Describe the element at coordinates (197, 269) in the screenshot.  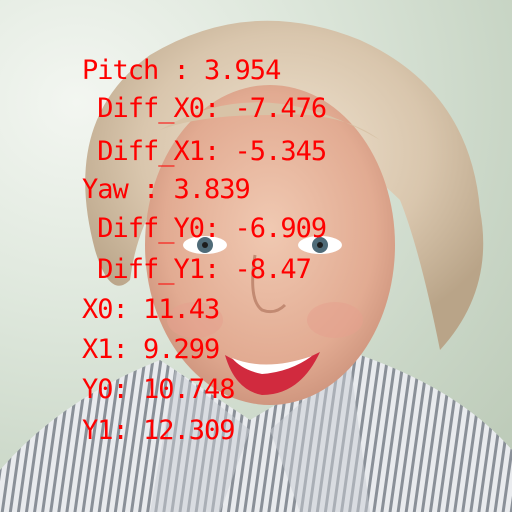
I see `readout-line: Diff_Y1: -8.47` at that location.